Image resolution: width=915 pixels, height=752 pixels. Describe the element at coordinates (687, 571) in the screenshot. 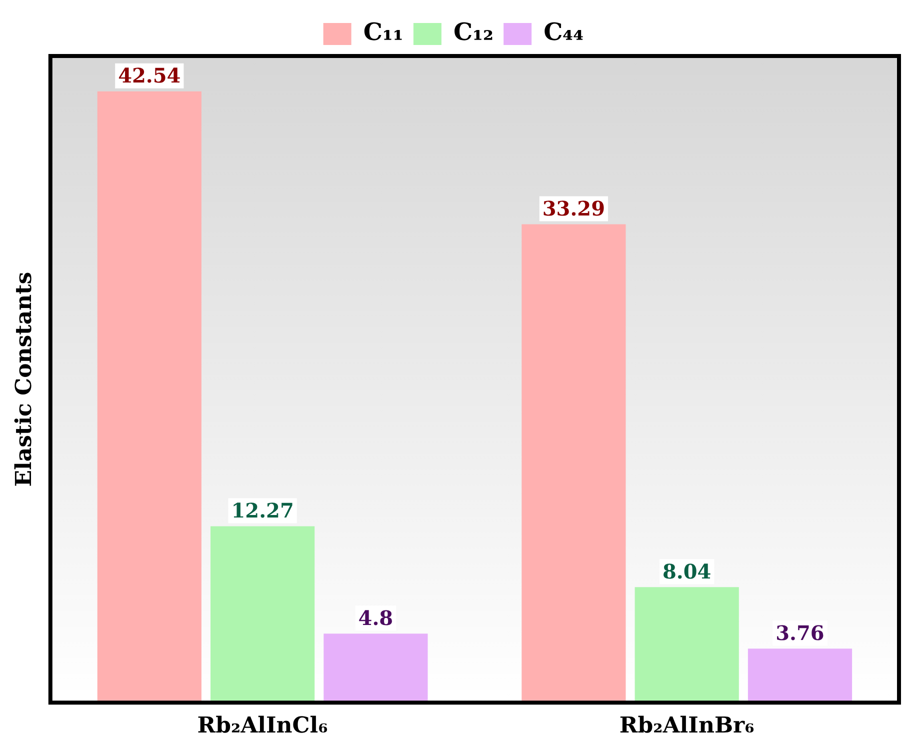

I see `data-label: 8.04` at that location.